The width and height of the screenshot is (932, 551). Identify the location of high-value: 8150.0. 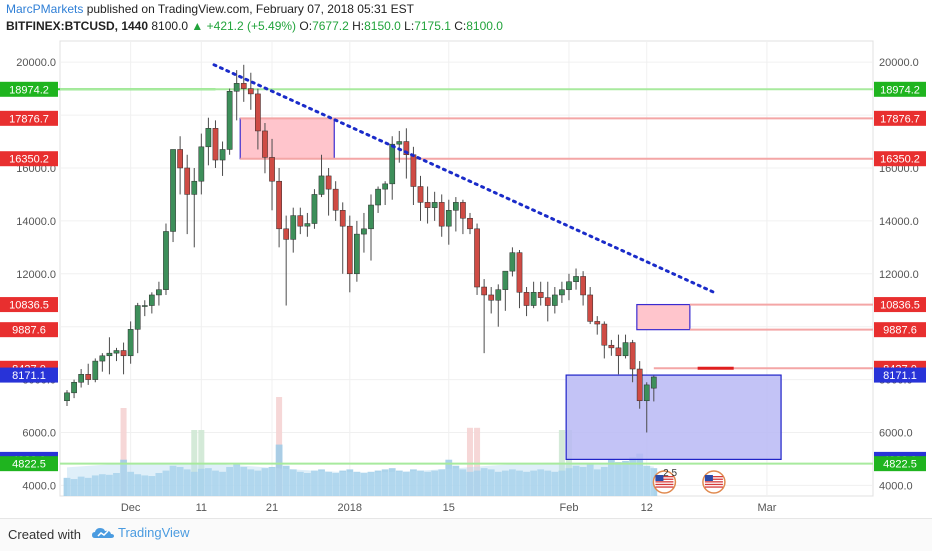
(382, 26).